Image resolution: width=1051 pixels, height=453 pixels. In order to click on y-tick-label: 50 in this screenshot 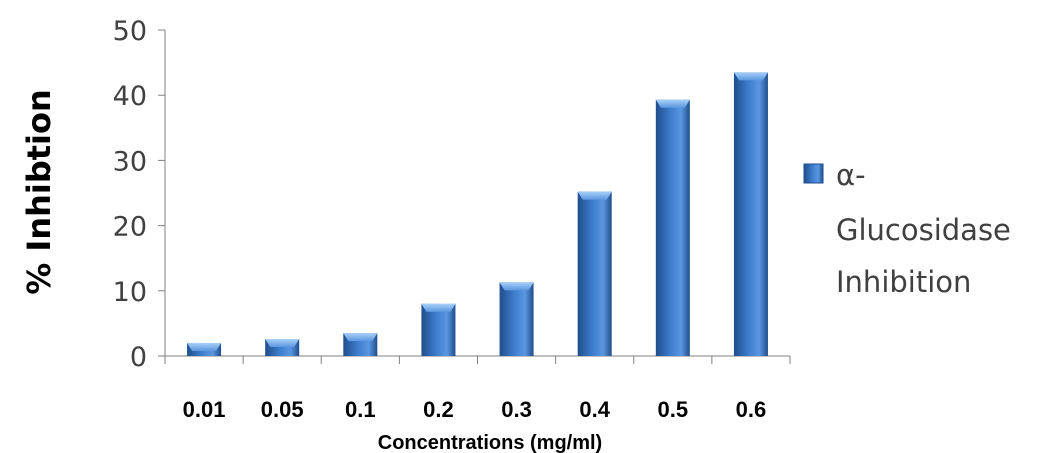, I will do `click(130, 31)`.